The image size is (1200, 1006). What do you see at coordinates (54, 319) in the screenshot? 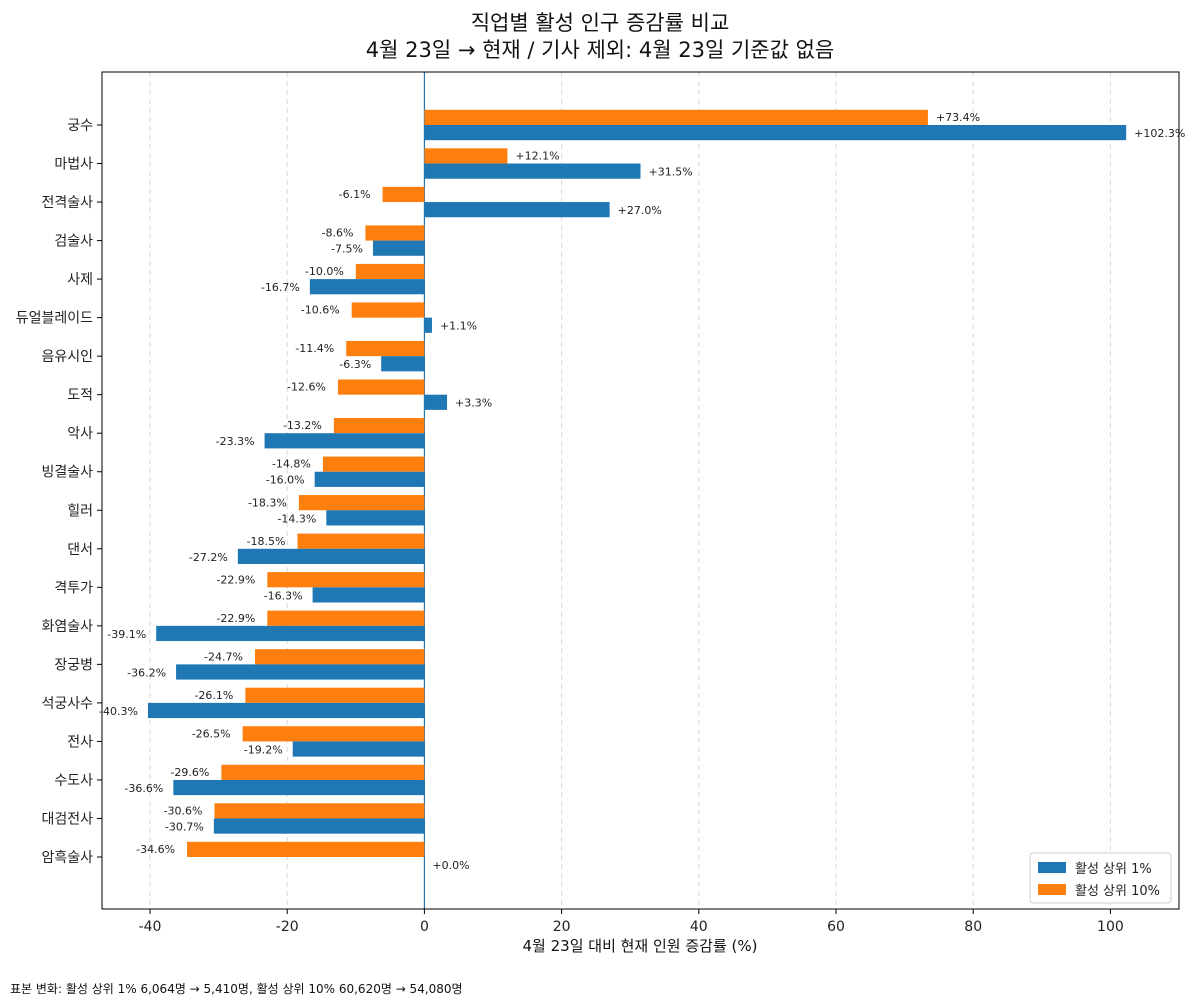
I see `category-label: 듀얼블레이드` at bounding box center [54, 319].